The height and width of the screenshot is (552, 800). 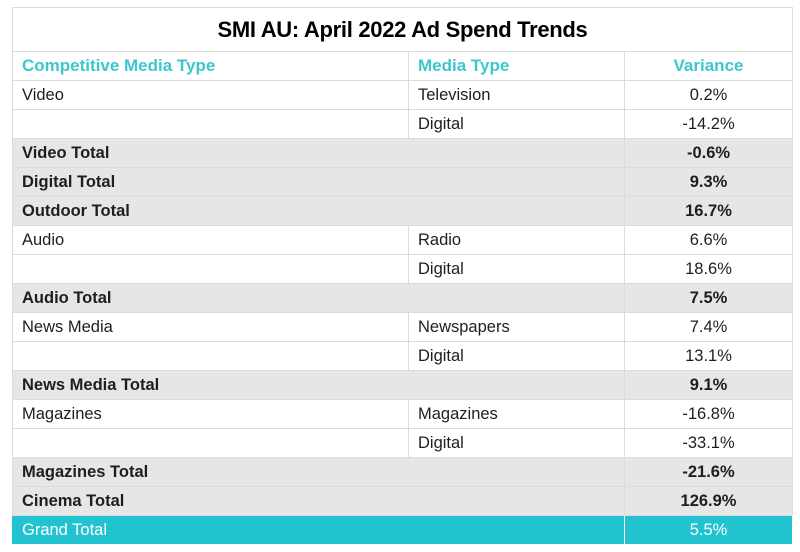 I want to click on total-row: Video Total -0.6%, so click(x=403, y=153).